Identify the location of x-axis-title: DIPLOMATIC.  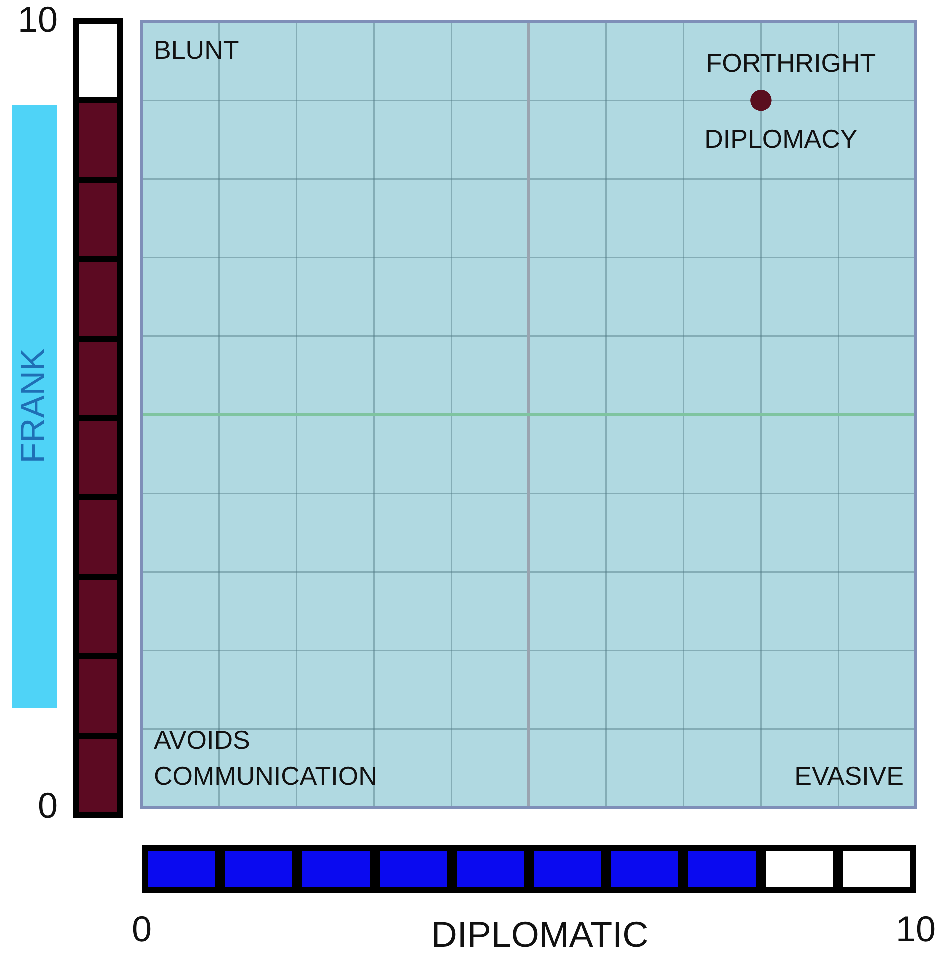
(540, 934).